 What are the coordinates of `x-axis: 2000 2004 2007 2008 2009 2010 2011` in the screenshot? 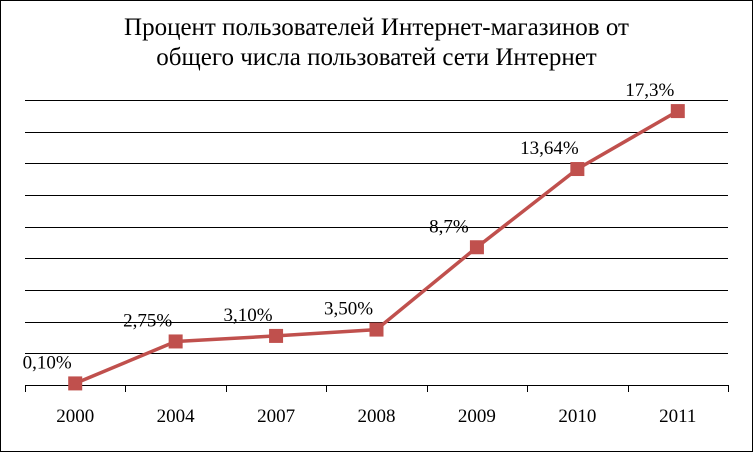 It's located at (377, 406).